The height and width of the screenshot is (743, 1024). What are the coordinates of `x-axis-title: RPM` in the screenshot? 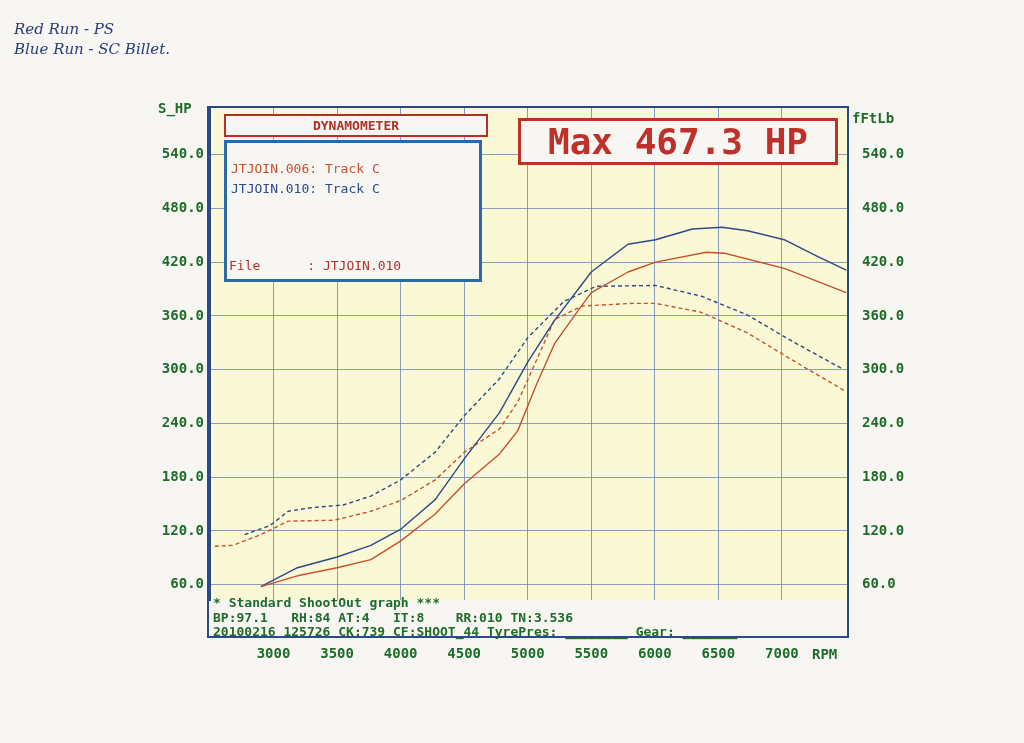 It's located at (825, 654).